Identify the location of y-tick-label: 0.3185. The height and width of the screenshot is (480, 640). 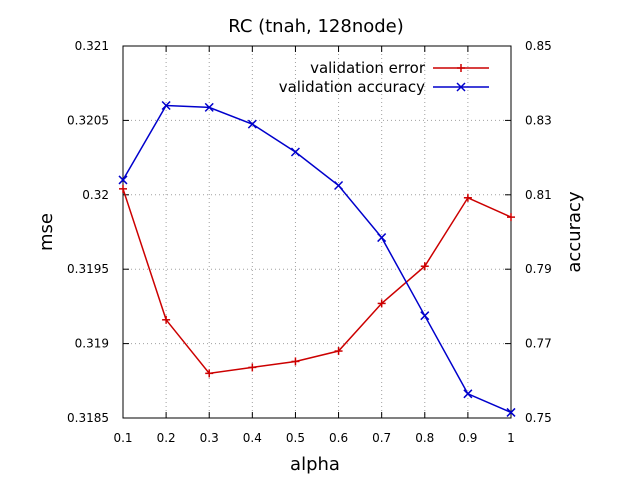
(88, 418).